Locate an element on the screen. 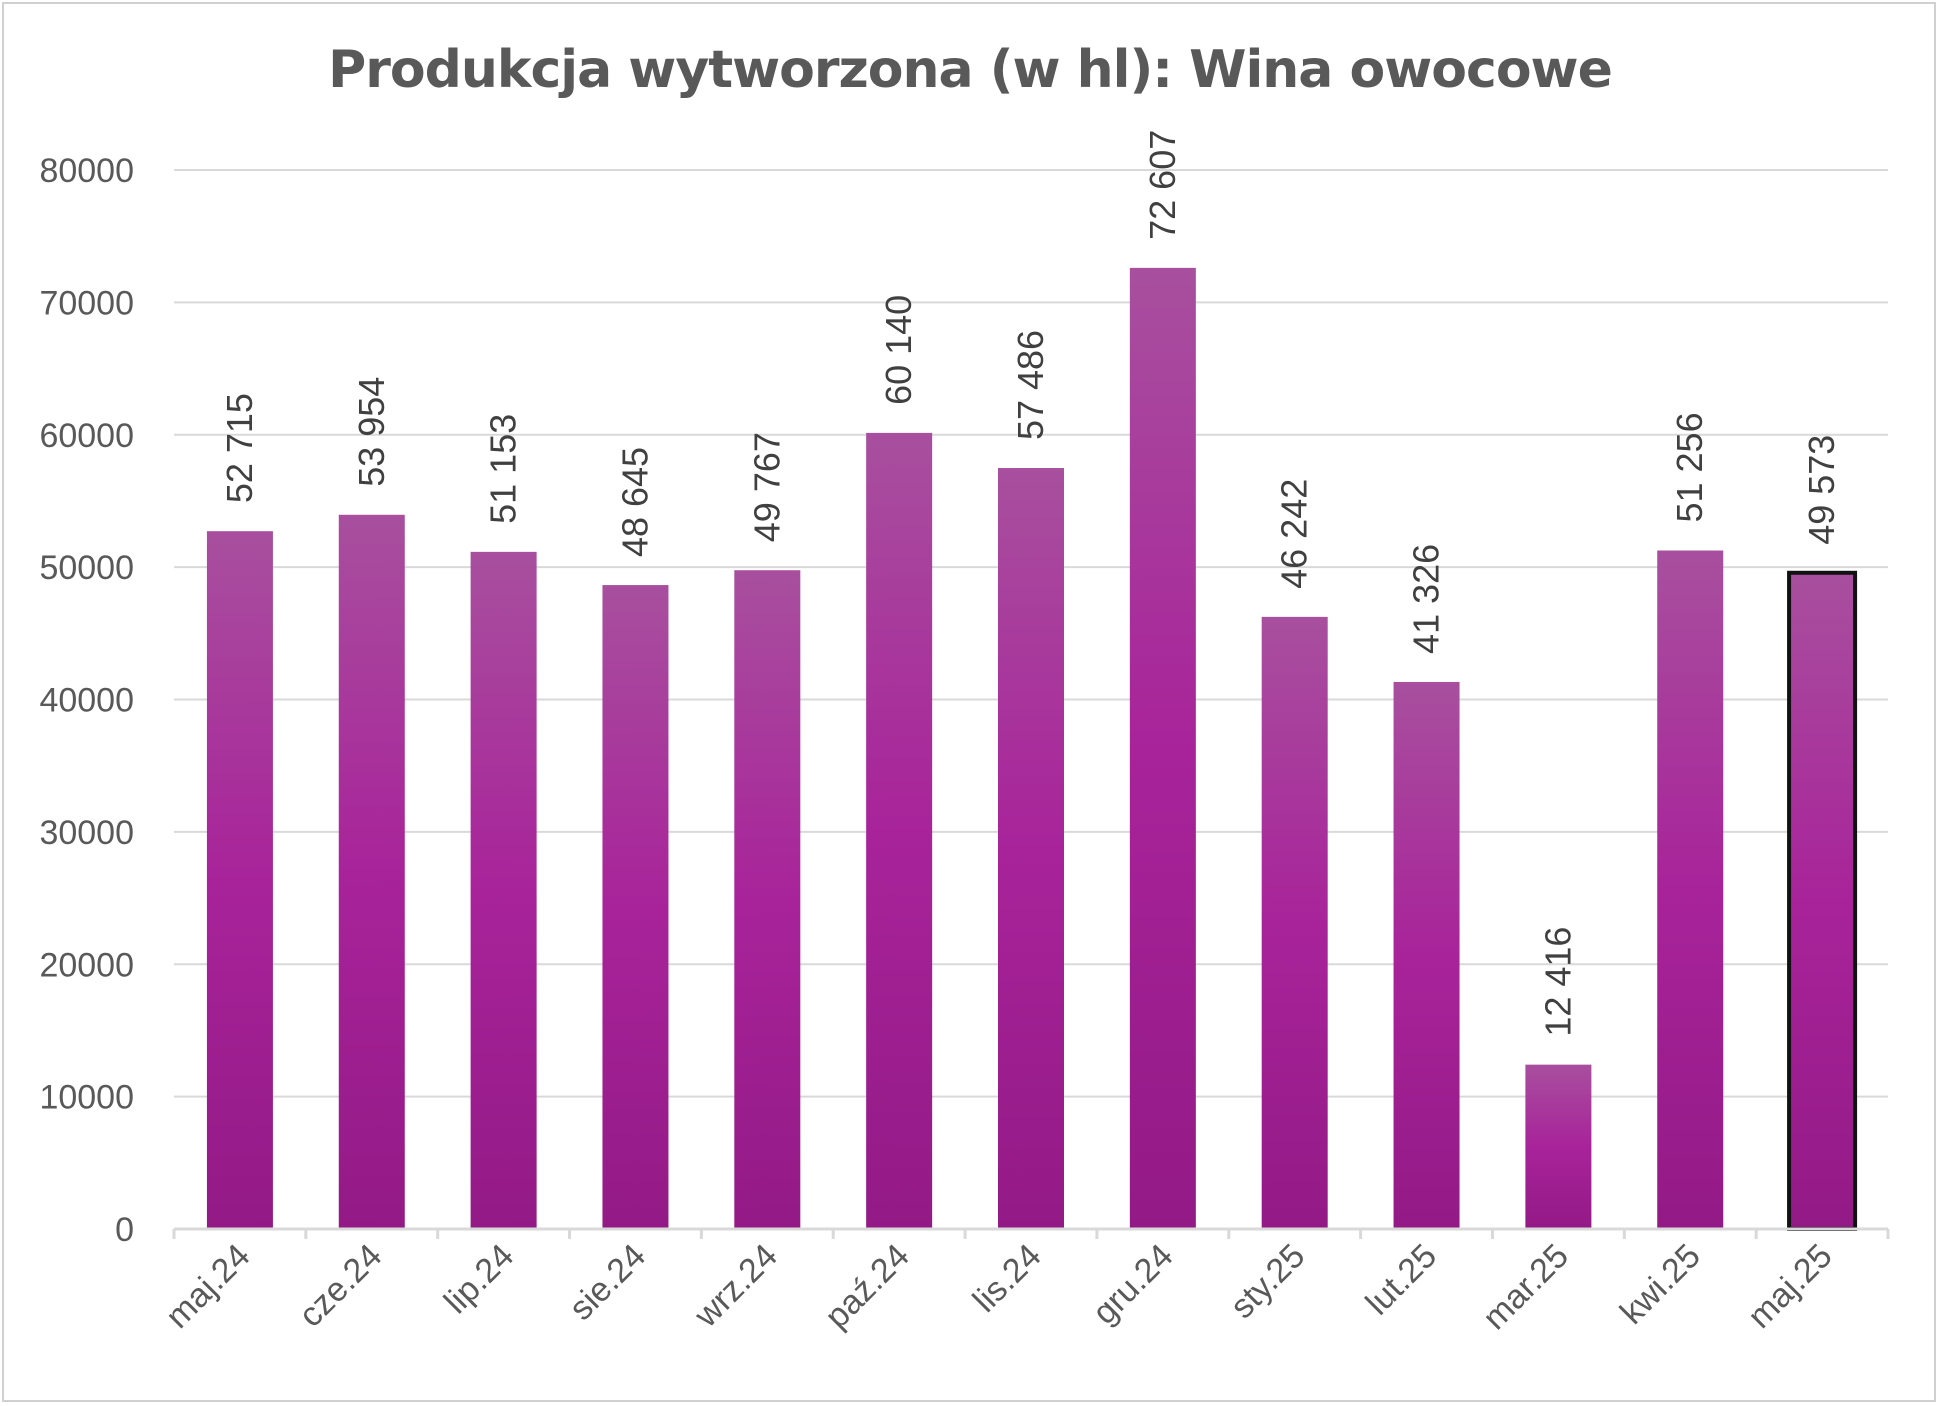 The width and height of the screenshot is (1940, 1406). y-tick-label: 50000 is located at coordinates (86, 568).